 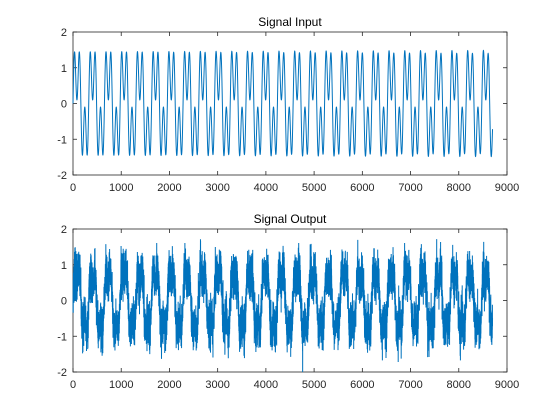 What do you see at coordinates (290, 22) in the screenshot?
I see `signal-input-title: Signal Input` at bounding box center [290, 22].